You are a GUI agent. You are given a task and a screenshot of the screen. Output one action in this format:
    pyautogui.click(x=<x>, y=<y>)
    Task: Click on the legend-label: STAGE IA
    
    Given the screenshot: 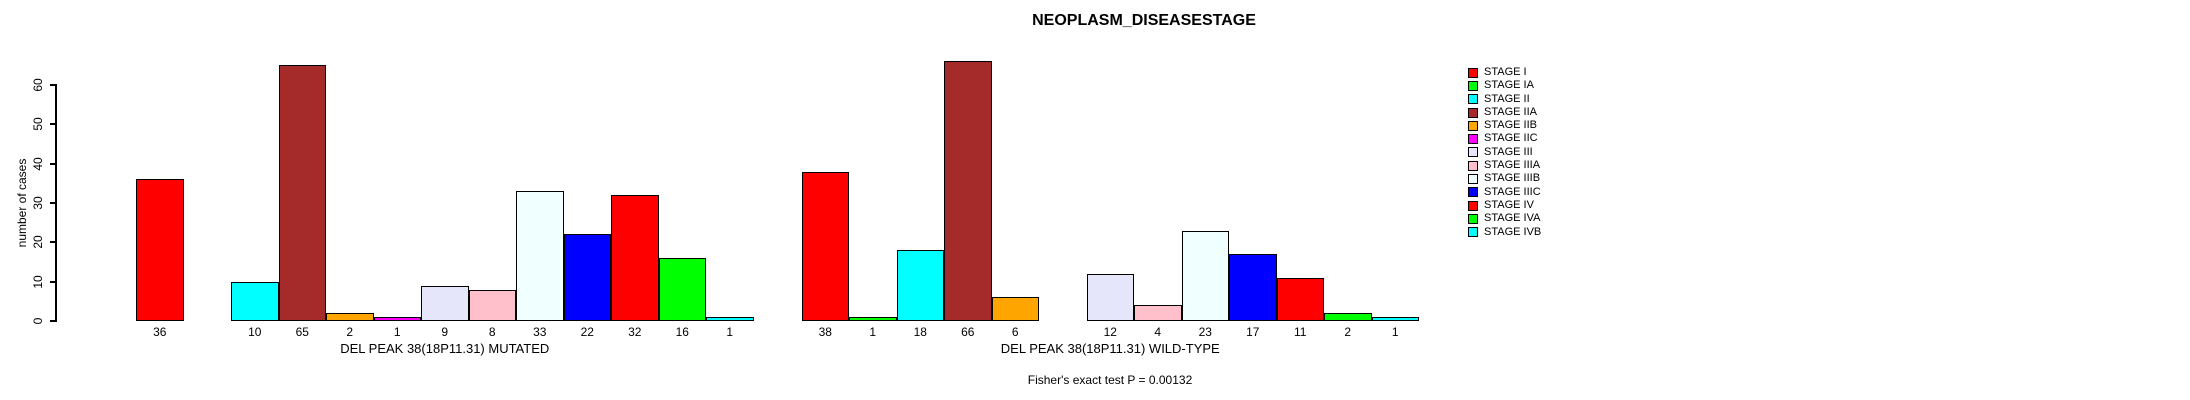 What is the action you would take?
    pyautogui.click(x=1509, y=85)
    